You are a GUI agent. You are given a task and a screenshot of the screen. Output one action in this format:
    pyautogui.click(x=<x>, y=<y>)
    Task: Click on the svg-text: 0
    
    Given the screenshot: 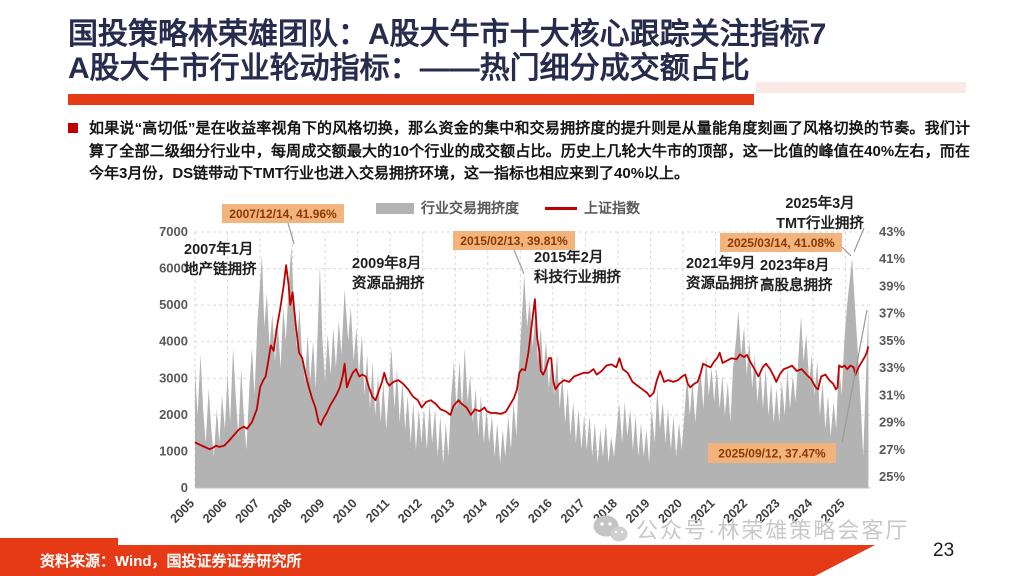 What is the action you would take?
    pyautogui.click(x=184, y=487)
    